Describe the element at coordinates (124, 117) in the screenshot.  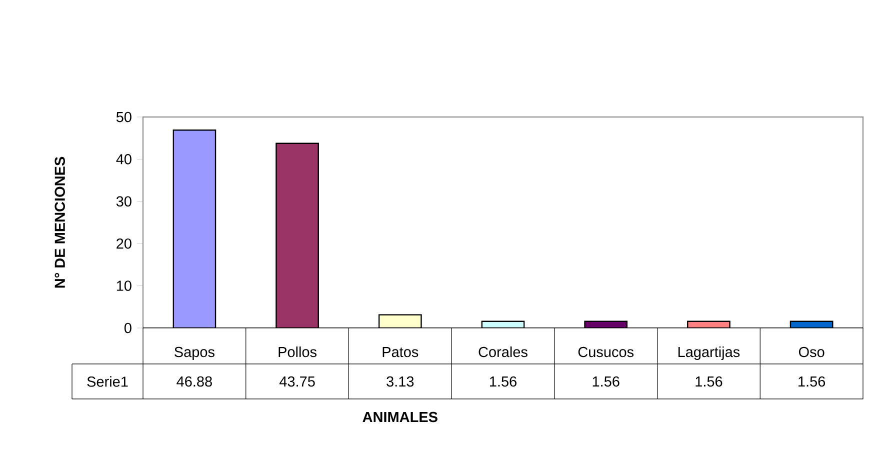
I see `y-tick-label: 50` at that location.